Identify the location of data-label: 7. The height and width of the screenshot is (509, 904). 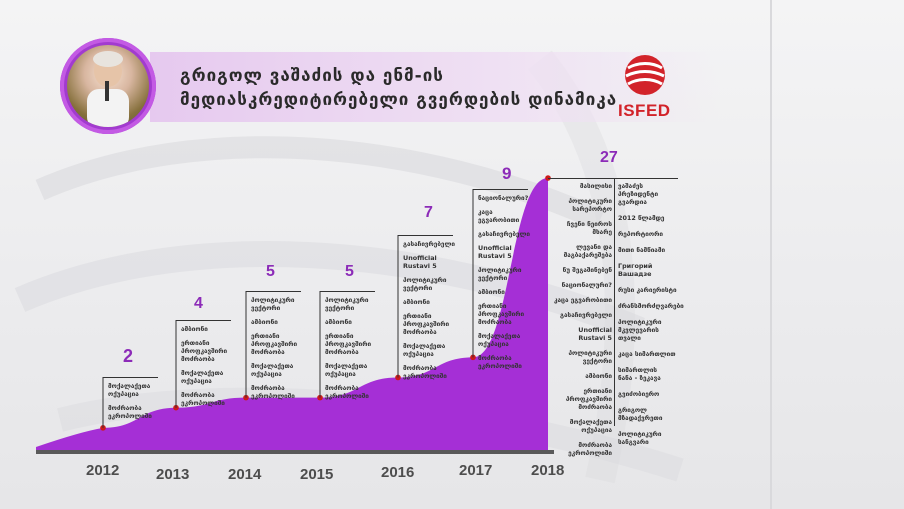
(428, 212).